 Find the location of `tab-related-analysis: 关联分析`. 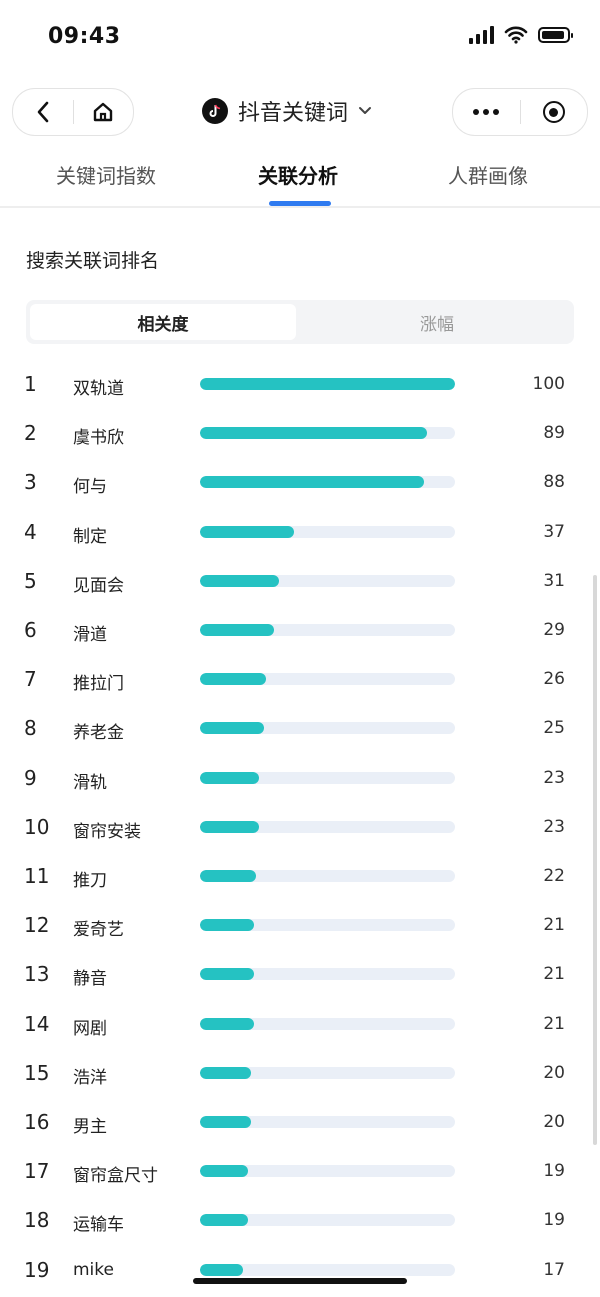

tab-related-analysis: 关联分析 is located at coordinates (298, 176).